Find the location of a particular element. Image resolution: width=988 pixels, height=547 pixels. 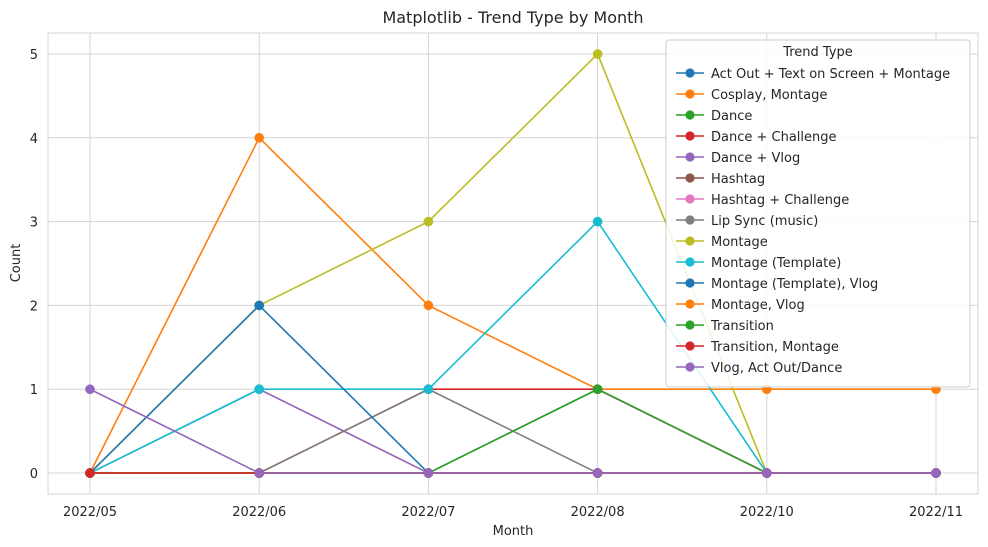

x-tick-label: 2022/05 is located at coordinates (90, 512).